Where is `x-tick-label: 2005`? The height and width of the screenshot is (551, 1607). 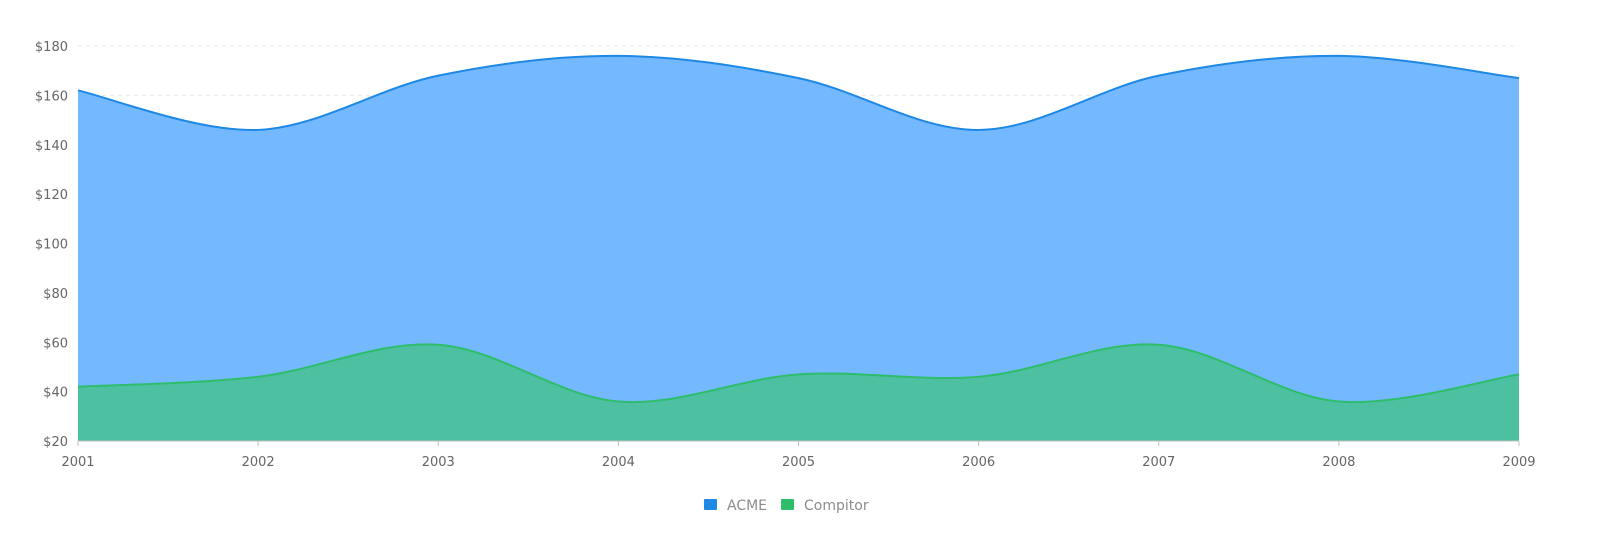
x-tick-label: 2005 is located at coordinates (798, 462).